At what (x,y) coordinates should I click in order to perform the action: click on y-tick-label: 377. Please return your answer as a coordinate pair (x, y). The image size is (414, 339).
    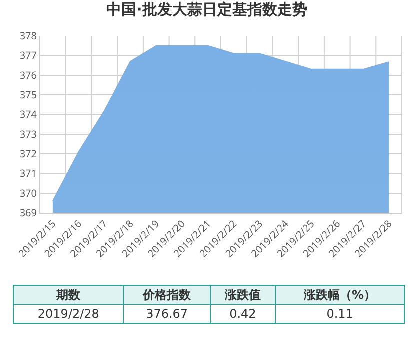
    Looking at the image, I should click on (29, 55).